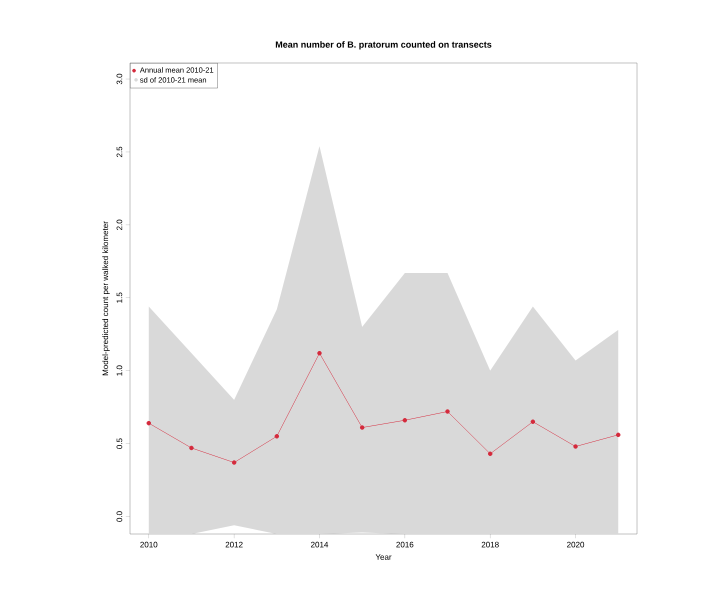 The height and width of the screenshot is (593, 727). What do you see at coordinates (119, 516) in the screenshot?
I see `y-tick-label: 0.0` at bounding box center [119, 516].